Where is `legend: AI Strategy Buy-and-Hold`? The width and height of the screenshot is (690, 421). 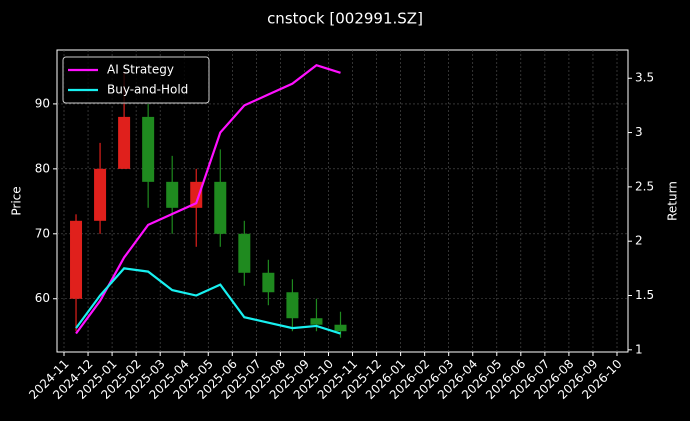
legend: AI Strategy Buy-and-Hold is located at coordinates (136, 80).